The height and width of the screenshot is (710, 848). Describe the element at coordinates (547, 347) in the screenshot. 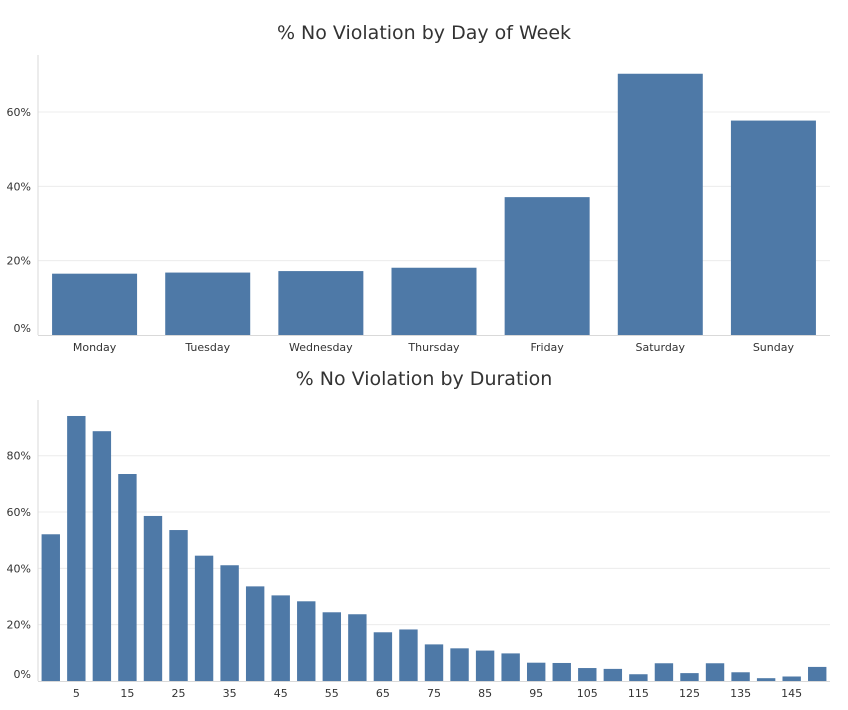

I see `x-tick-label: Friday` at that location.